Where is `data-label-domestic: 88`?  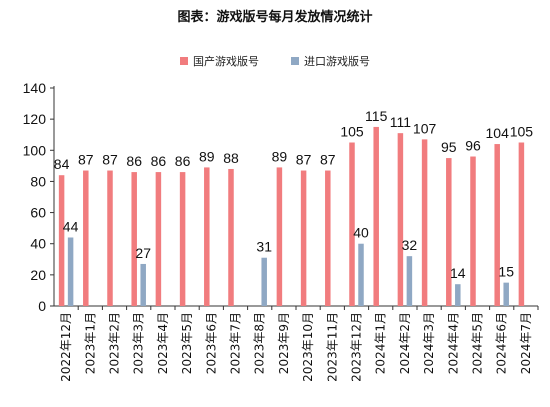
data-label-domestic: 88 is located at coordinates (231, 158).